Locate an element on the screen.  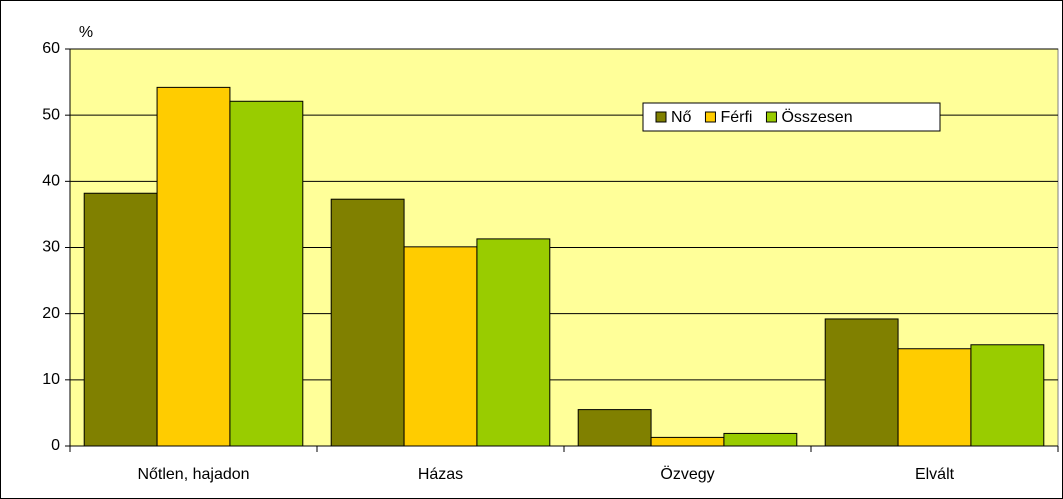
x-tick-label: Házas is located at coordinates (440, 474).